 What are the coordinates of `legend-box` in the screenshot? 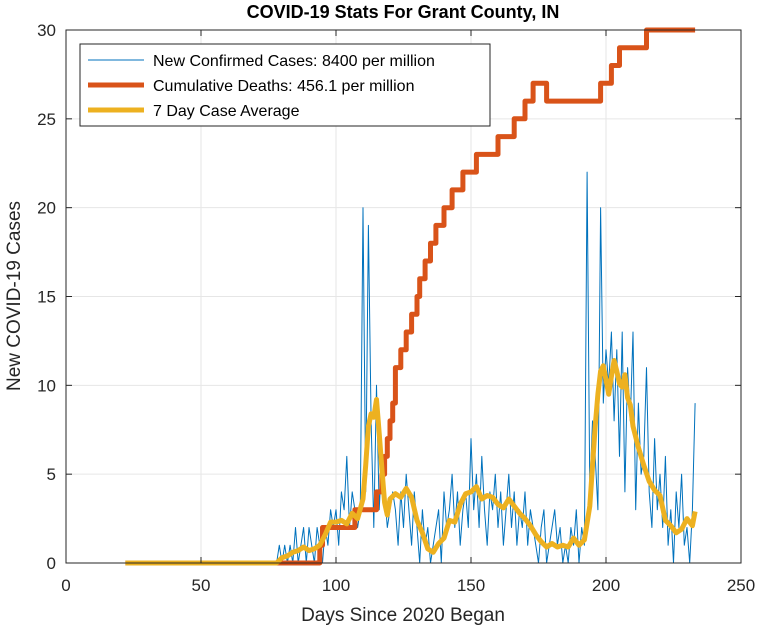 It's located at (285, 85).